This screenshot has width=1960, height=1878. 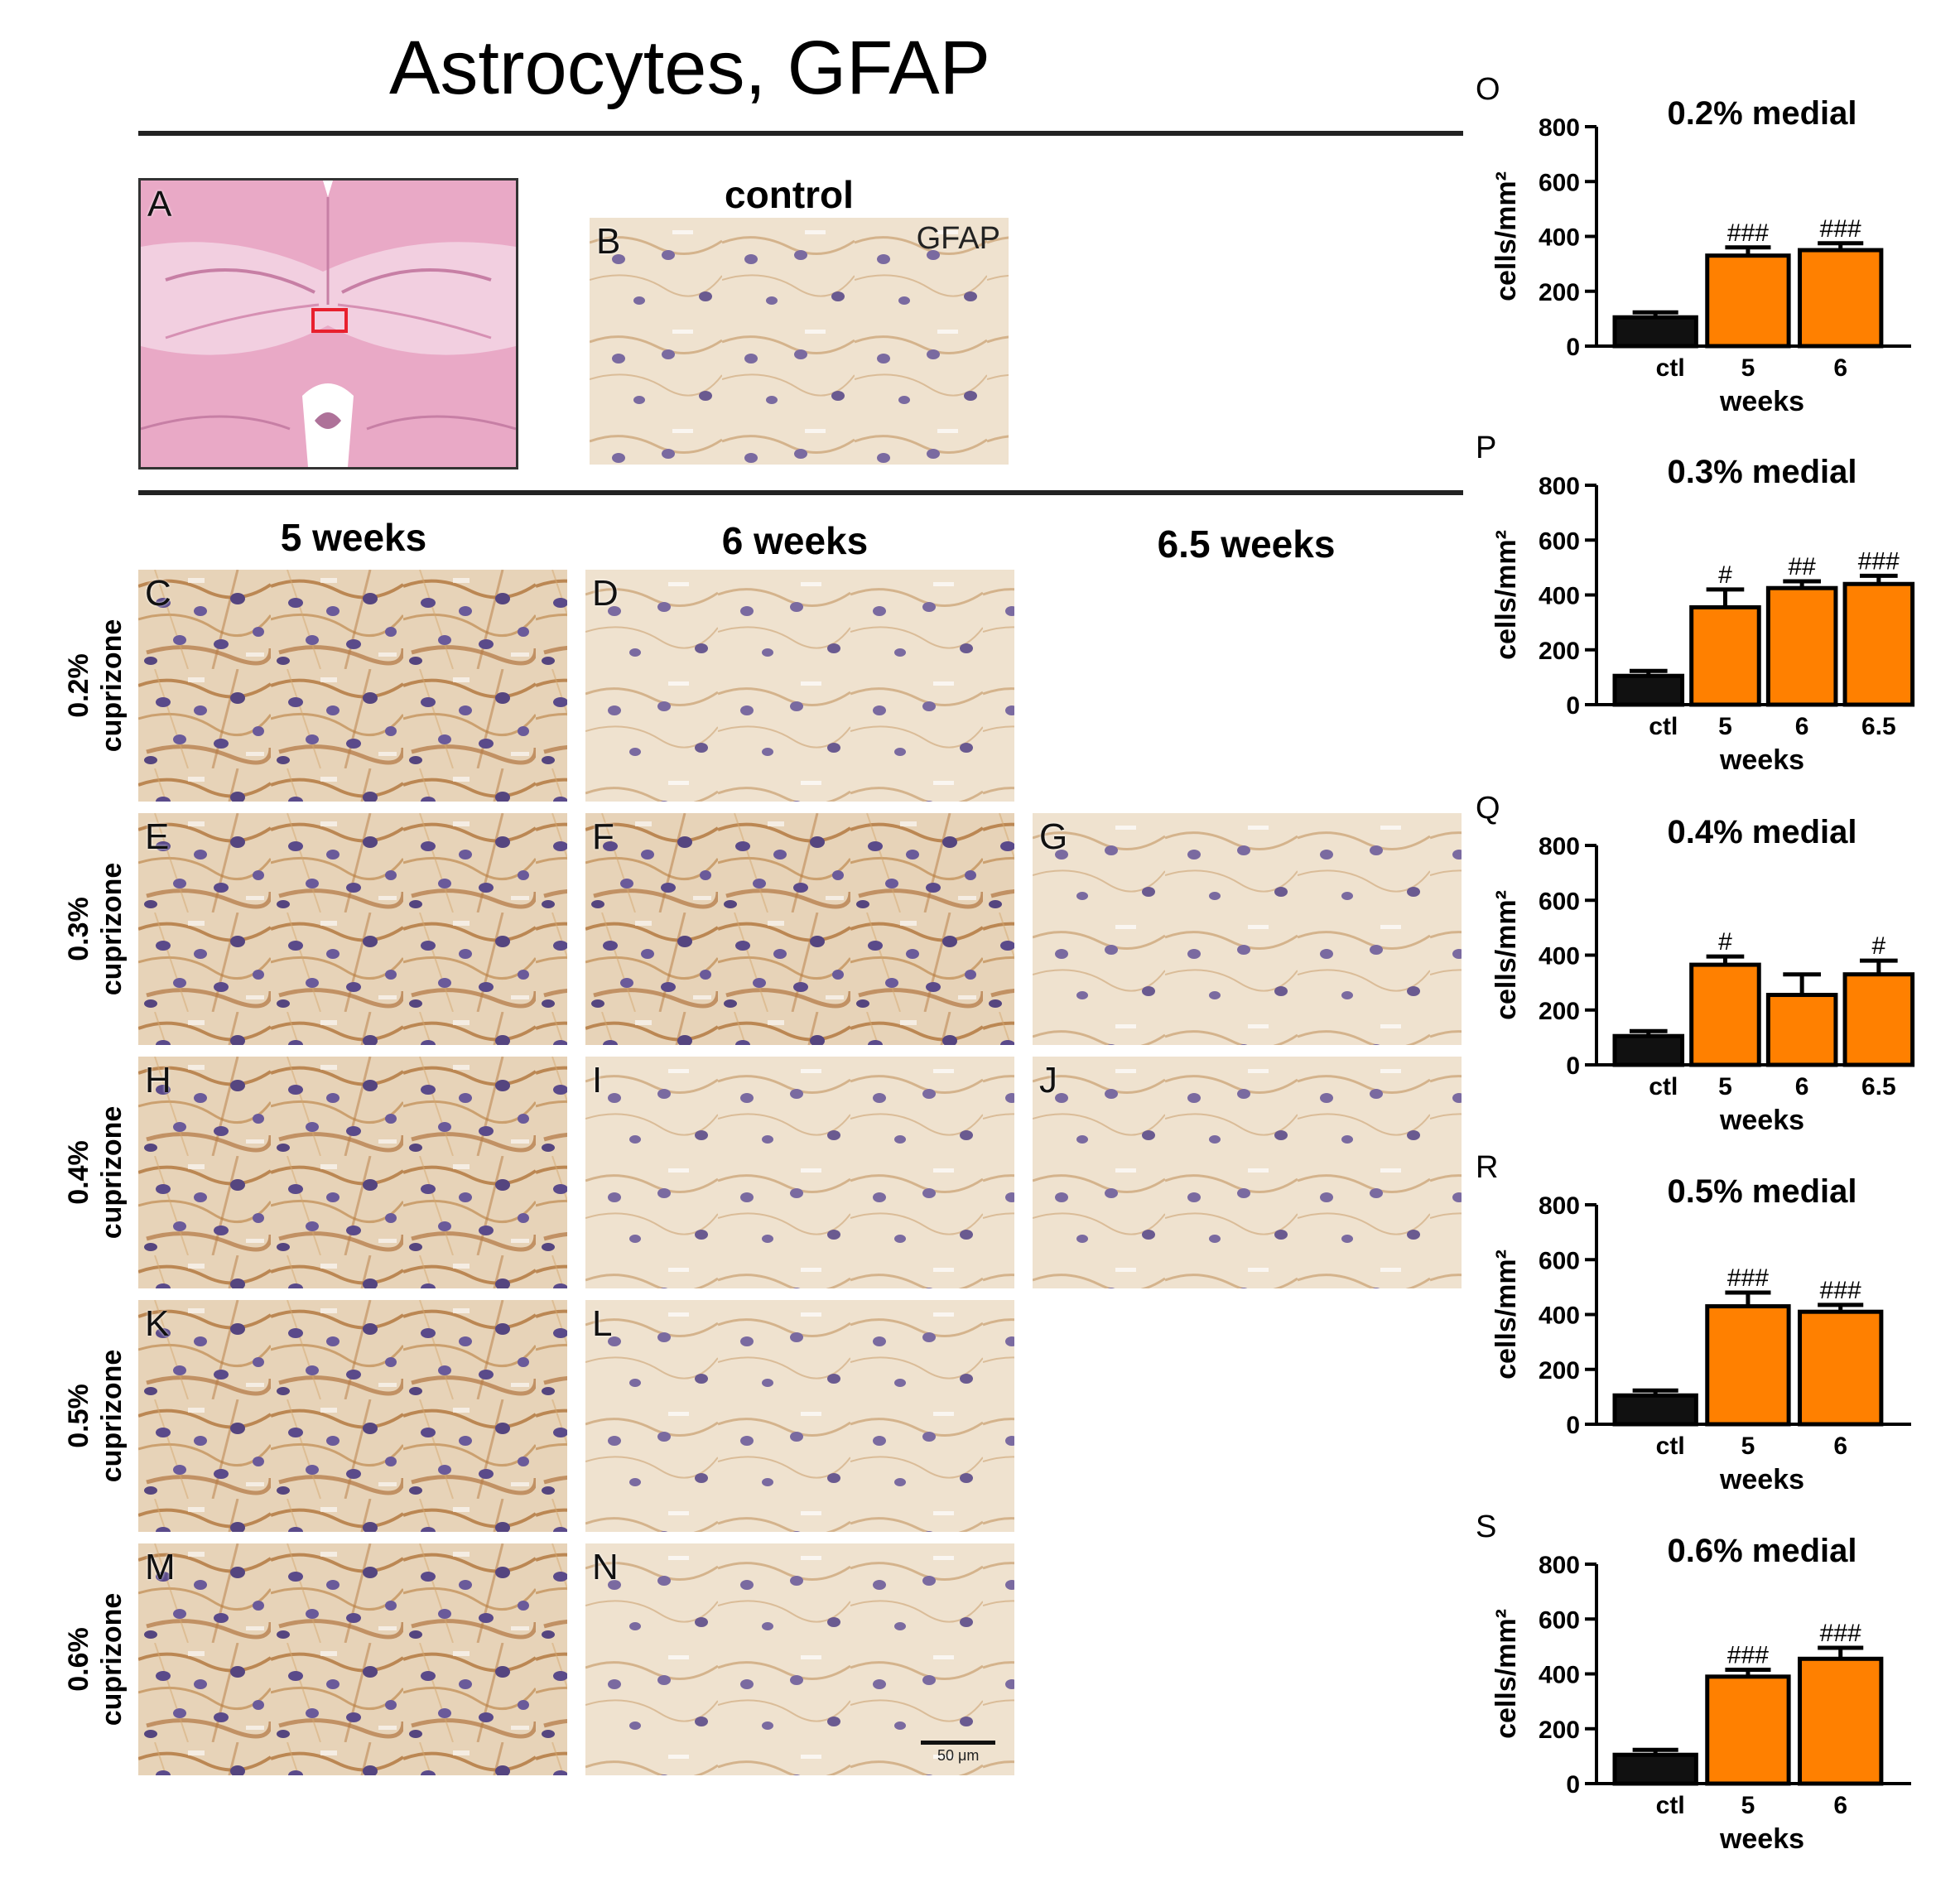 I want to click on micrograph-n, so click(x=799, y=1659).